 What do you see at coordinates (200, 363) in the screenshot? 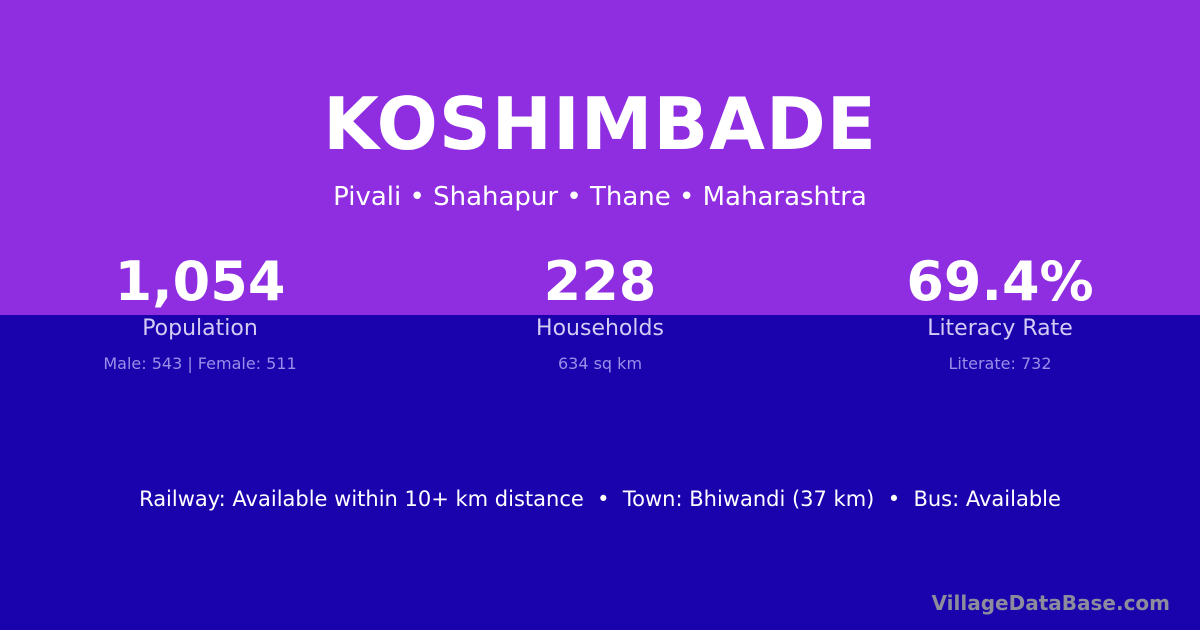
I see `stat-detail: Male: 543 | Female: 511` at bounding box center [200, 363].